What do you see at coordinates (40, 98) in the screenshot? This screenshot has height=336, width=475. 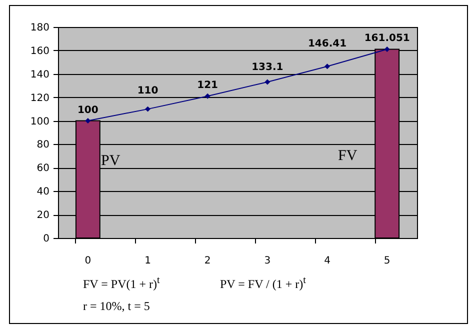 I see `y-tick-label: 120` at bounding box center [40, 98].